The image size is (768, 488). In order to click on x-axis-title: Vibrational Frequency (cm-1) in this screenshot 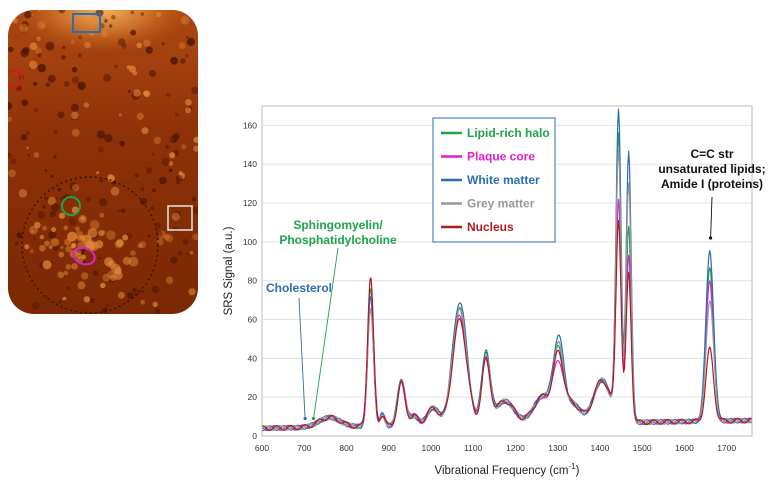, I will do `click(507, 469)`.